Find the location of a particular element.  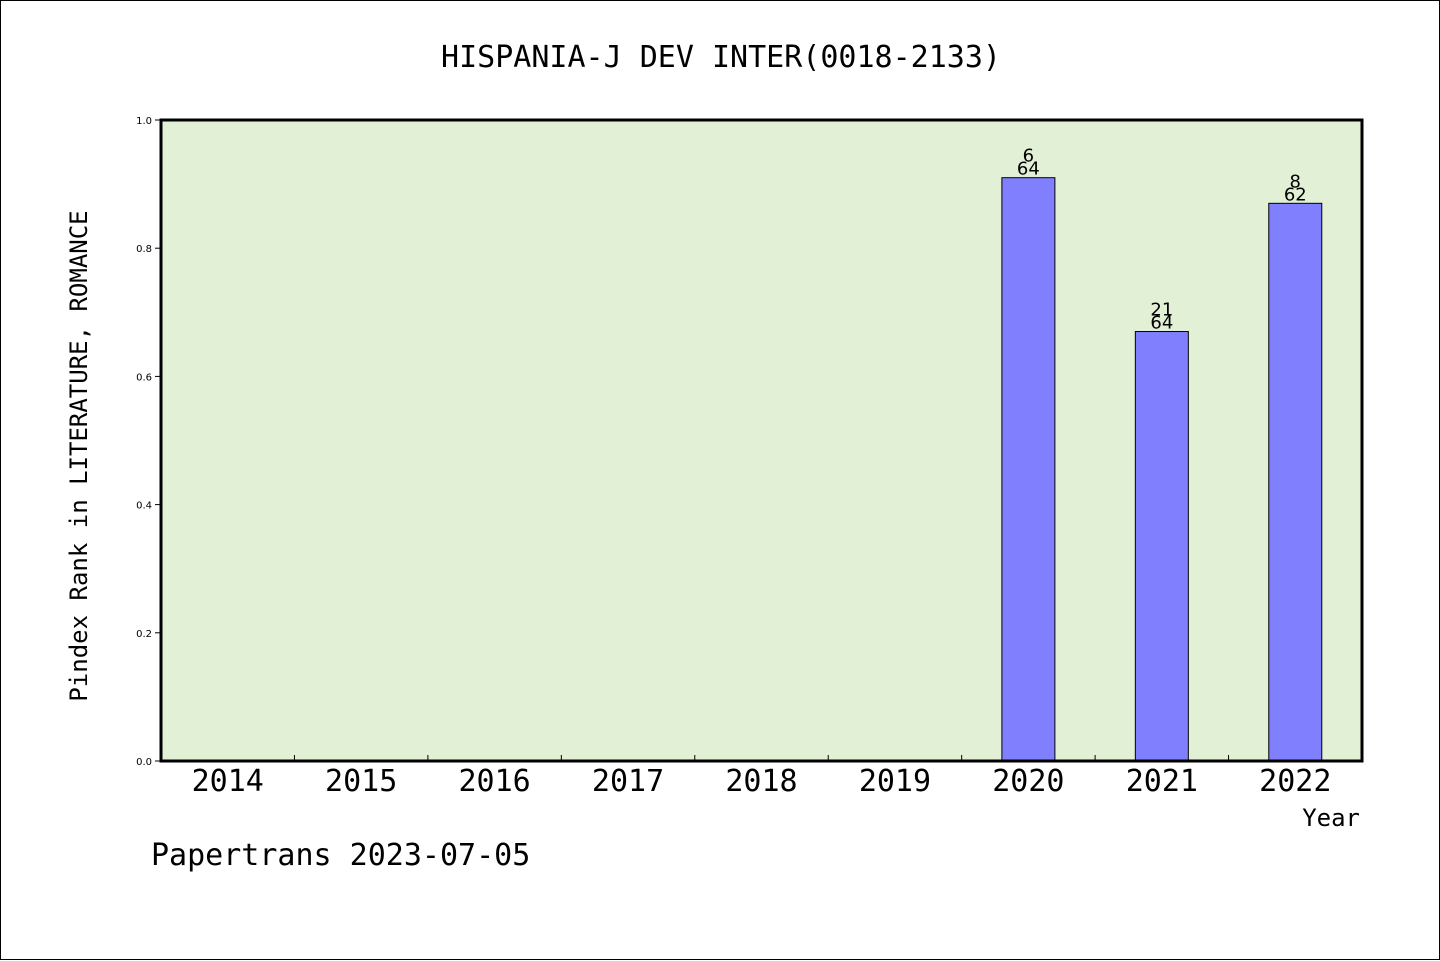

x-tick-label: 2020 is located at coordinates (1028, 781).